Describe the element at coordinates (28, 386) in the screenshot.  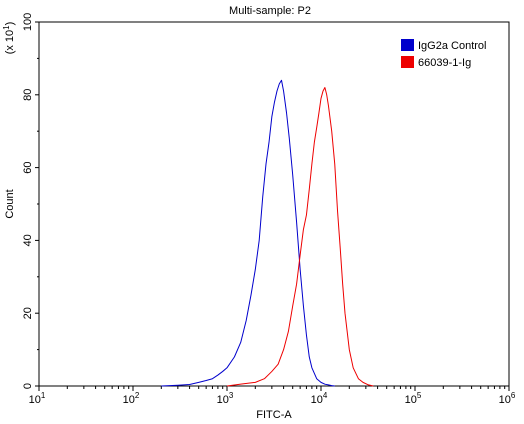
I see `y-tick-label: 0` at that location.